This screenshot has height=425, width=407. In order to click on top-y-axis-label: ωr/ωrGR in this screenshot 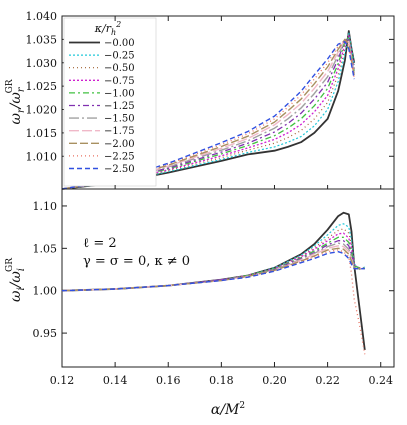, I will do `click(16, 101)`.